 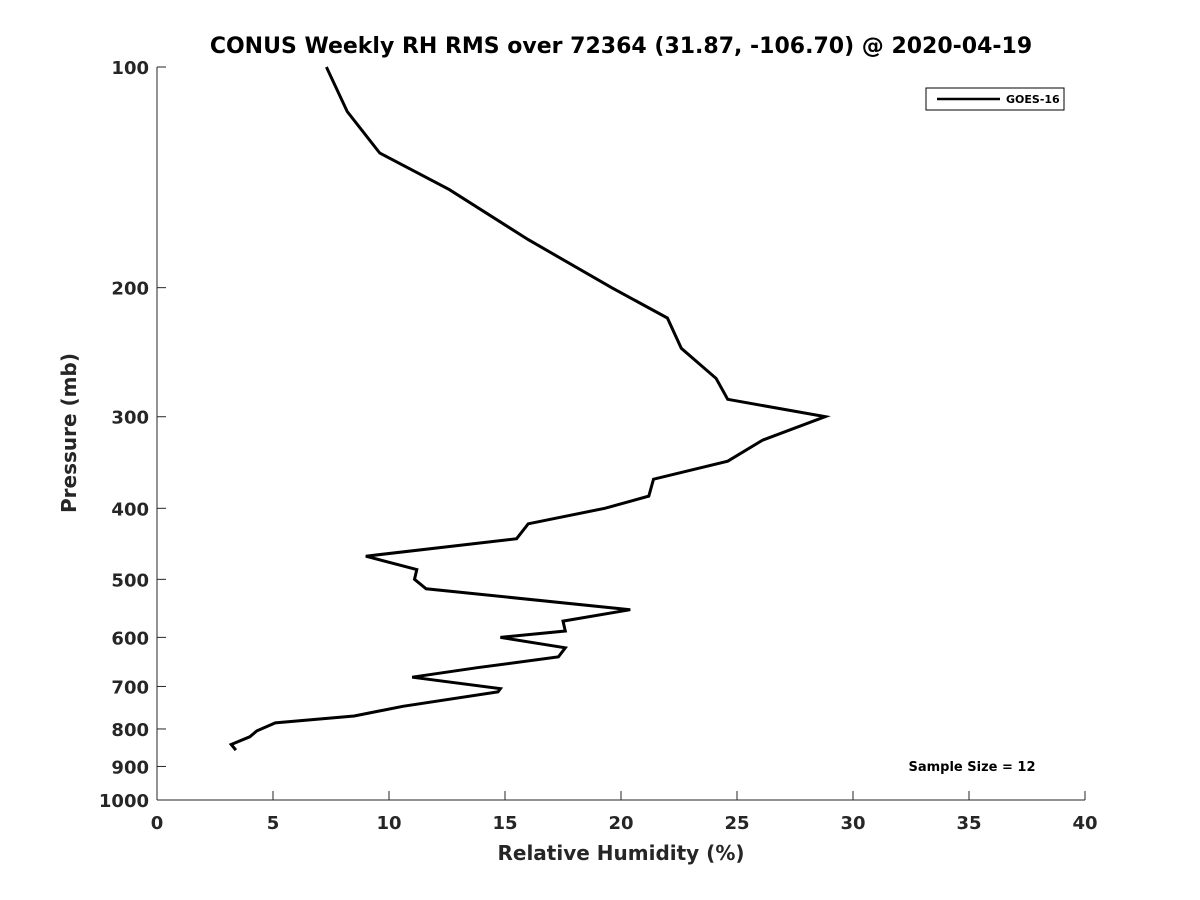 What do you see at coordinates (130, 68) in the screenshot?
I see `y-tick-label-100: 100` at bounding box center [130, 68].